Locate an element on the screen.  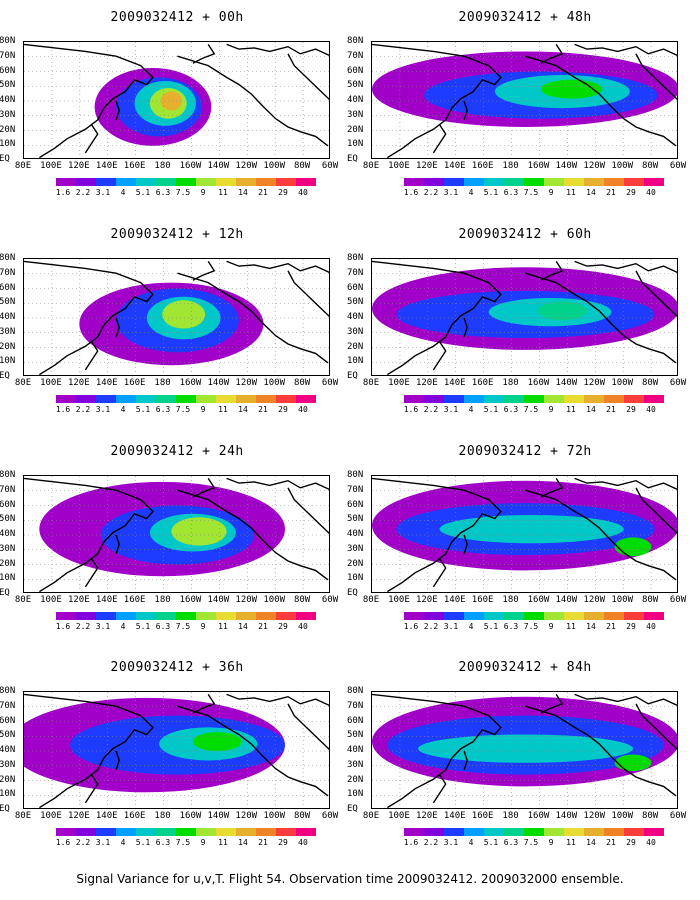
colorbar-label: 4 is located at coordinates (123, 192).